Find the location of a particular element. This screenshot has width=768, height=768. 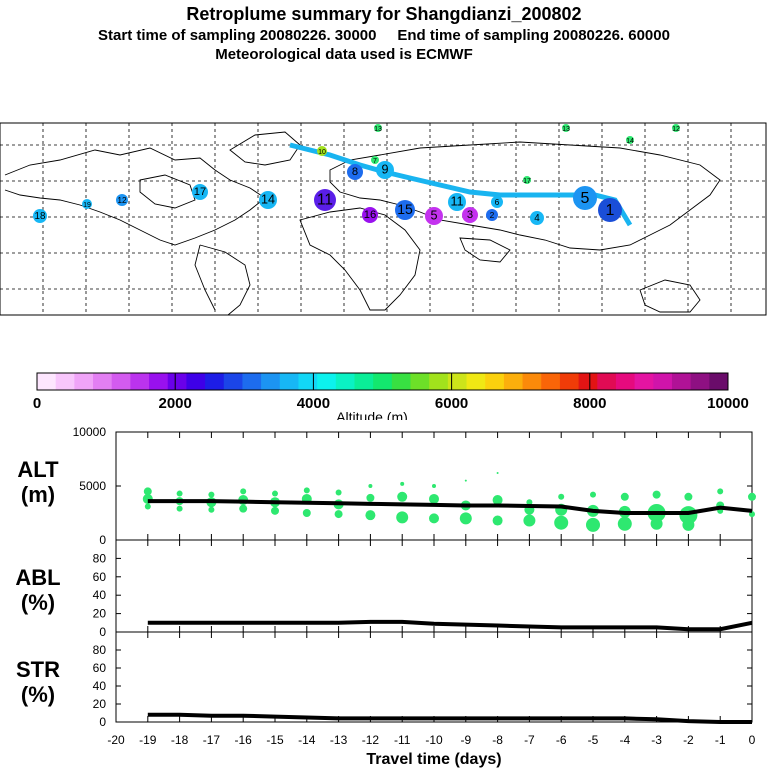

x-tick-label: -4 is located at coordinates (624, 740).